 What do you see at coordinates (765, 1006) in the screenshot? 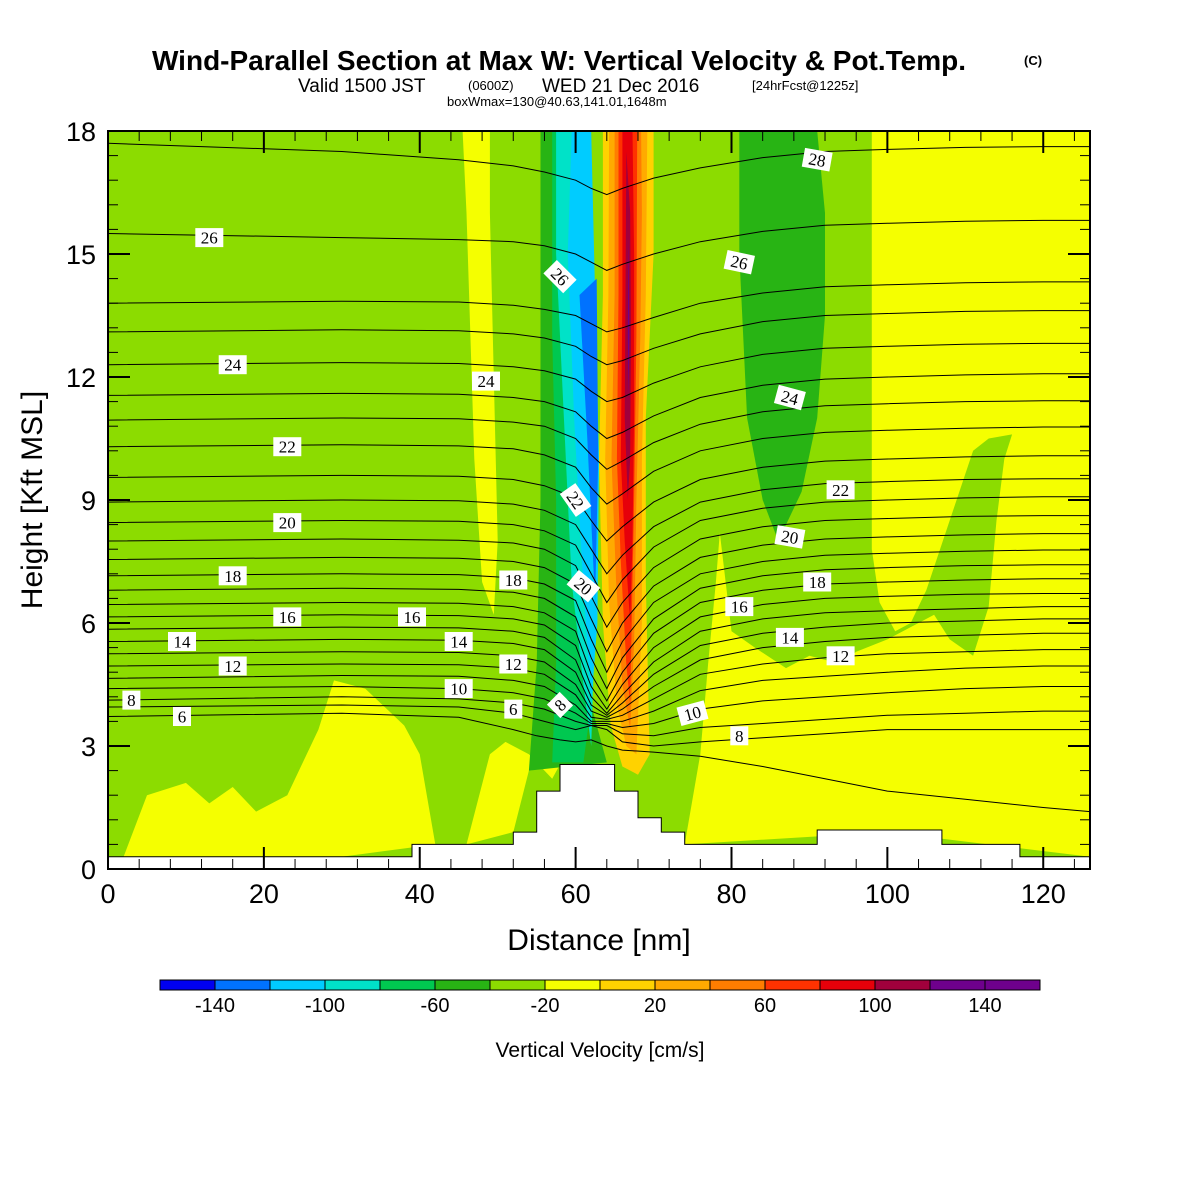
I see `colorbar-label: 60` at bounding box center [765, 1006].